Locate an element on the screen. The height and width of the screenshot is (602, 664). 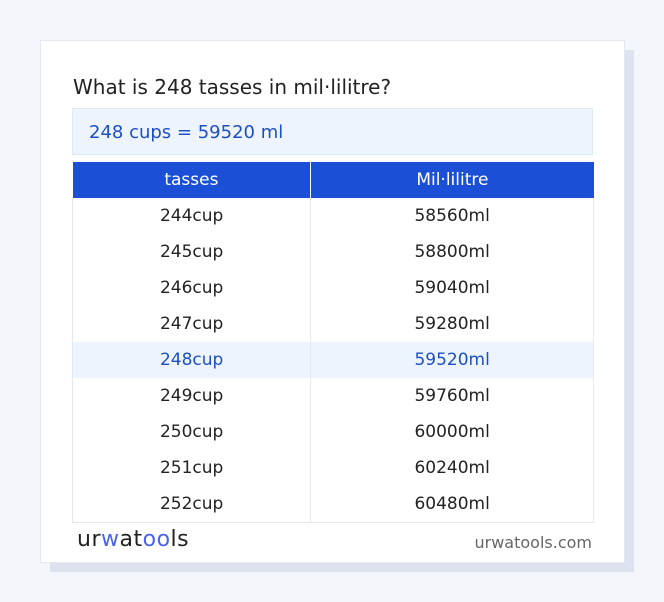
table-header: tasses Mil·lilitre is located at coordinates (333, 180).